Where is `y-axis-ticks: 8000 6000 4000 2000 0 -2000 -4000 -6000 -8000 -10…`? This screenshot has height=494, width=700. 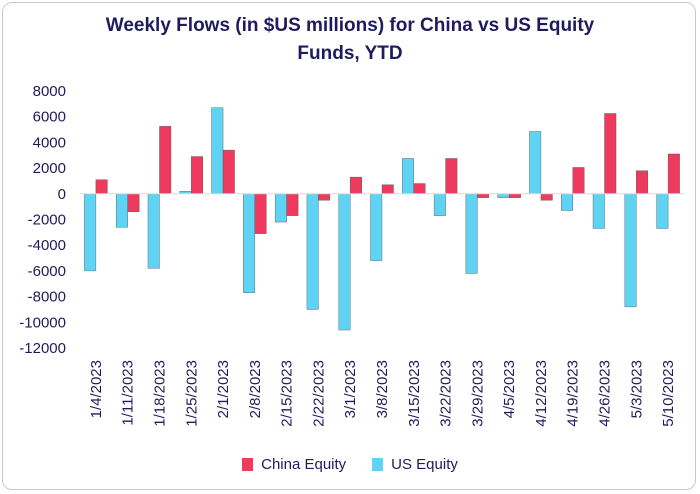
y-axis-ticks: 8000 6000 4000 2000 0 -2000 -4000 -6000 -8000 -10… is located at coordinates (42, 220).